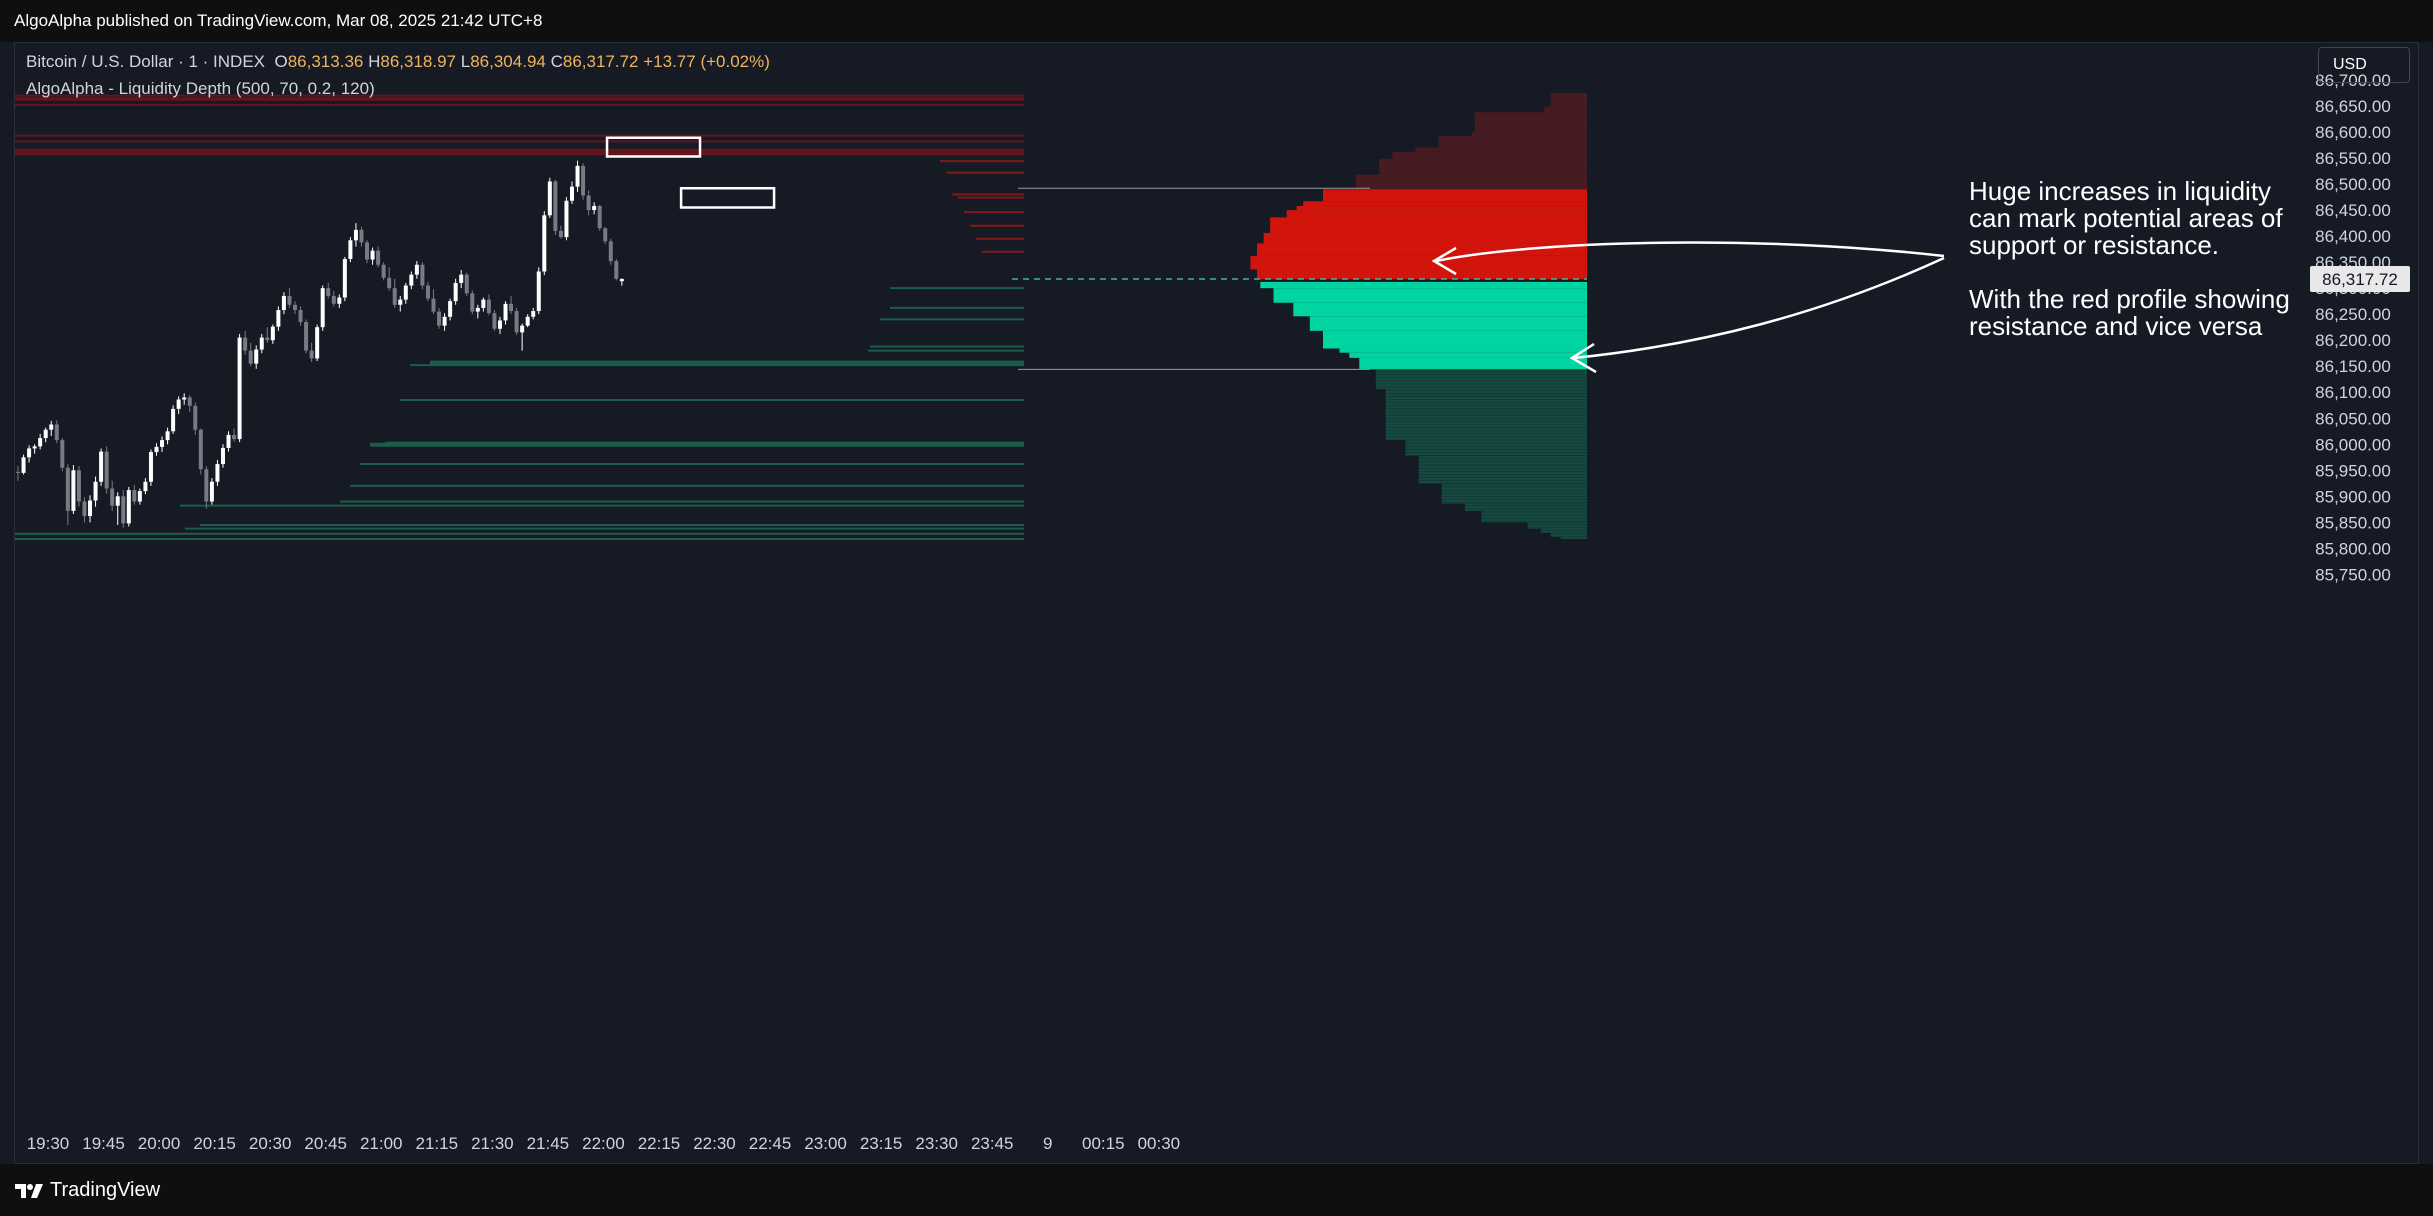  Describe the element at coordinates (437, 1143) in the screenshot. I see `time-tick-label: 21:15` at that location.